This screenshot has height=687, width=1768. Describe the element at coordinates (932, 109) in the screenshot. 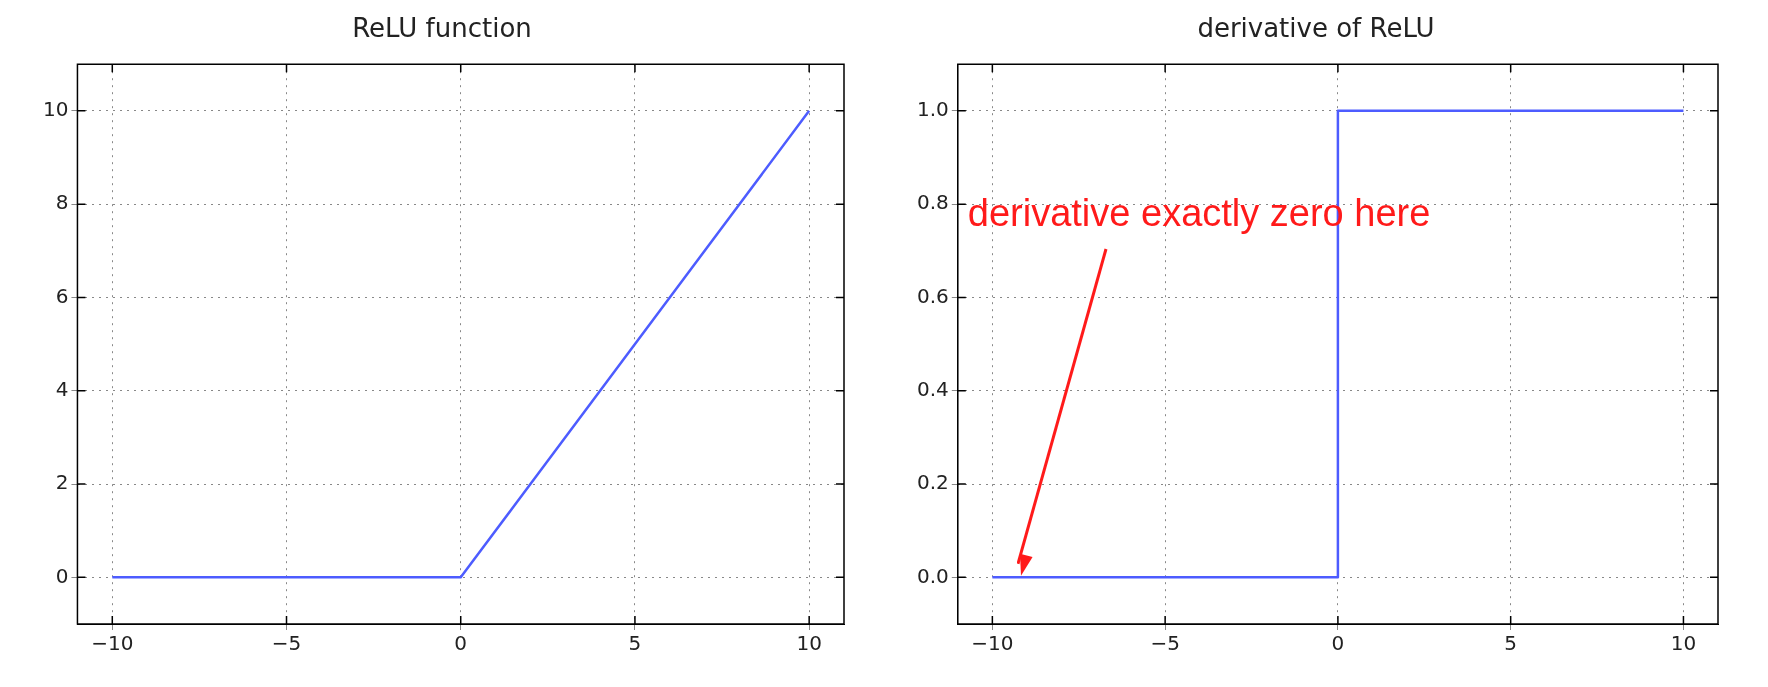

I see `y-tick-label: 1.0` at that location.